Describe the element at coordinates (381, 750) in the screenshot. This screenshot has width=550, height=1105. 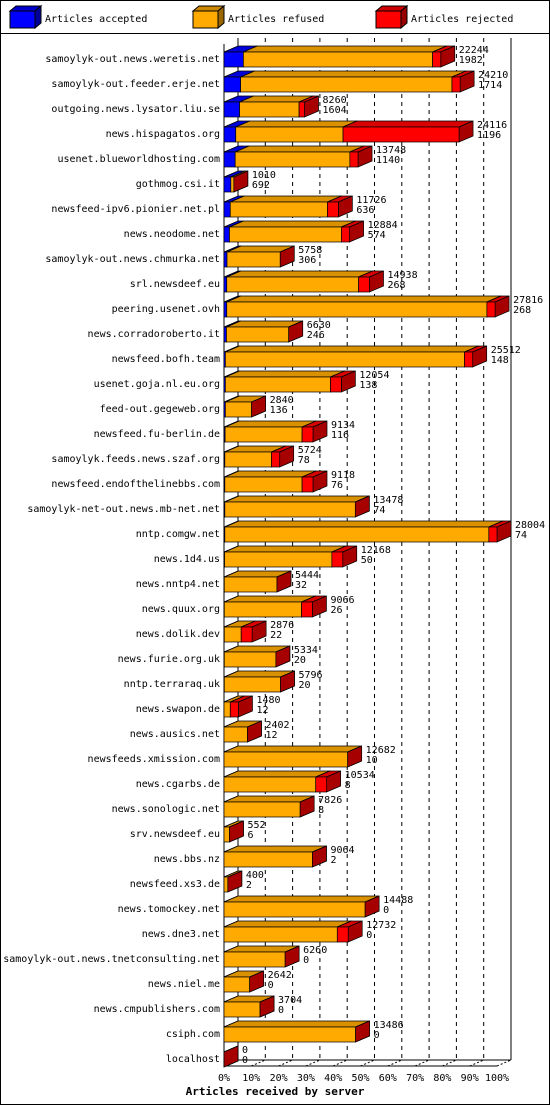
I see `value-label-offered: 12682` at that location.